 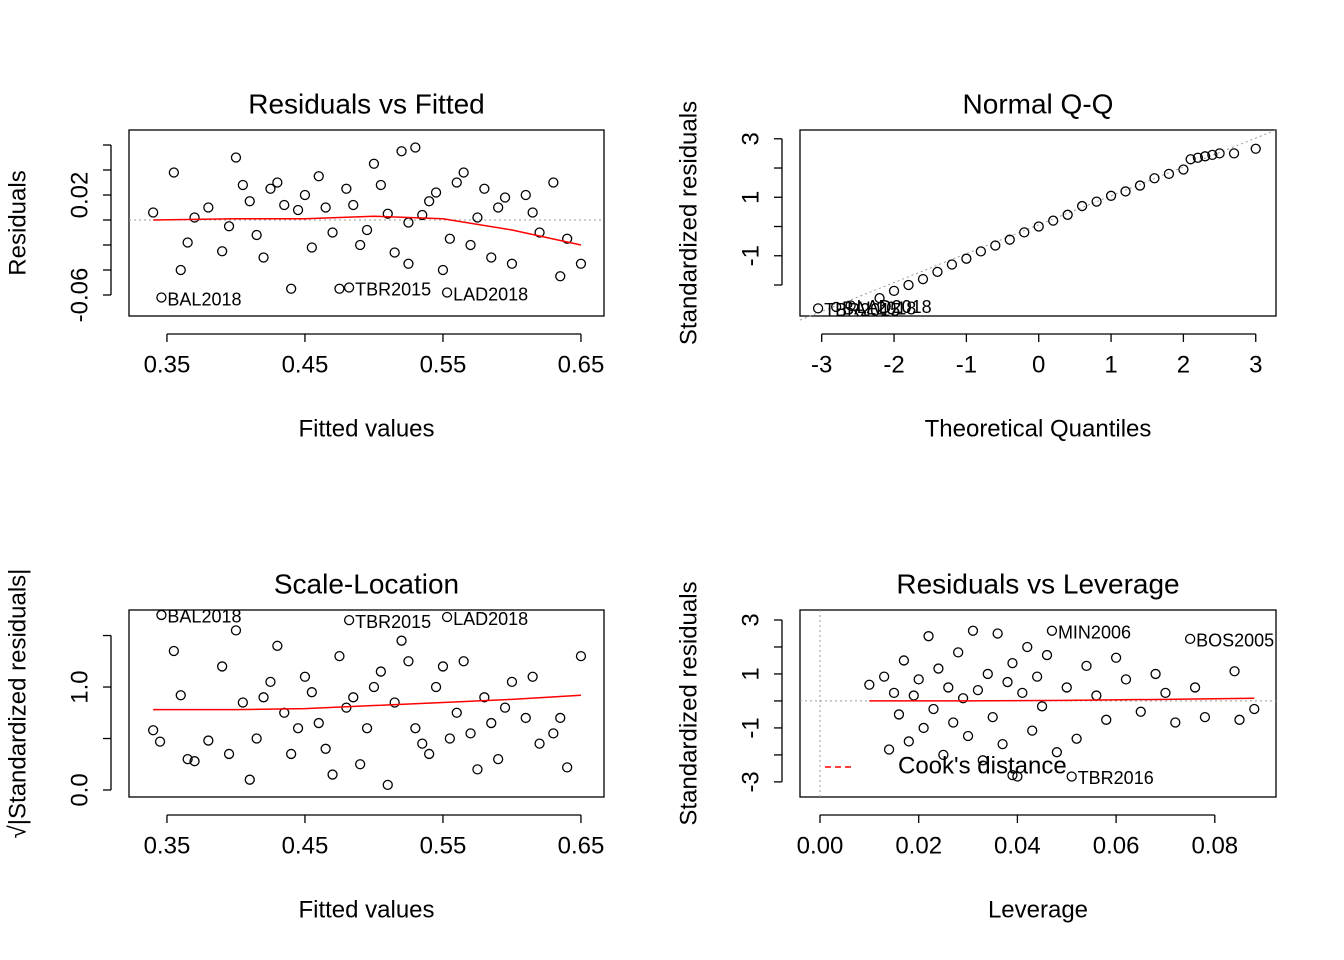 What do you see at coordinates (366, 909) in the screenshot?
I see `x-axis-label: Fitted values` at bounding box center [366, 909].